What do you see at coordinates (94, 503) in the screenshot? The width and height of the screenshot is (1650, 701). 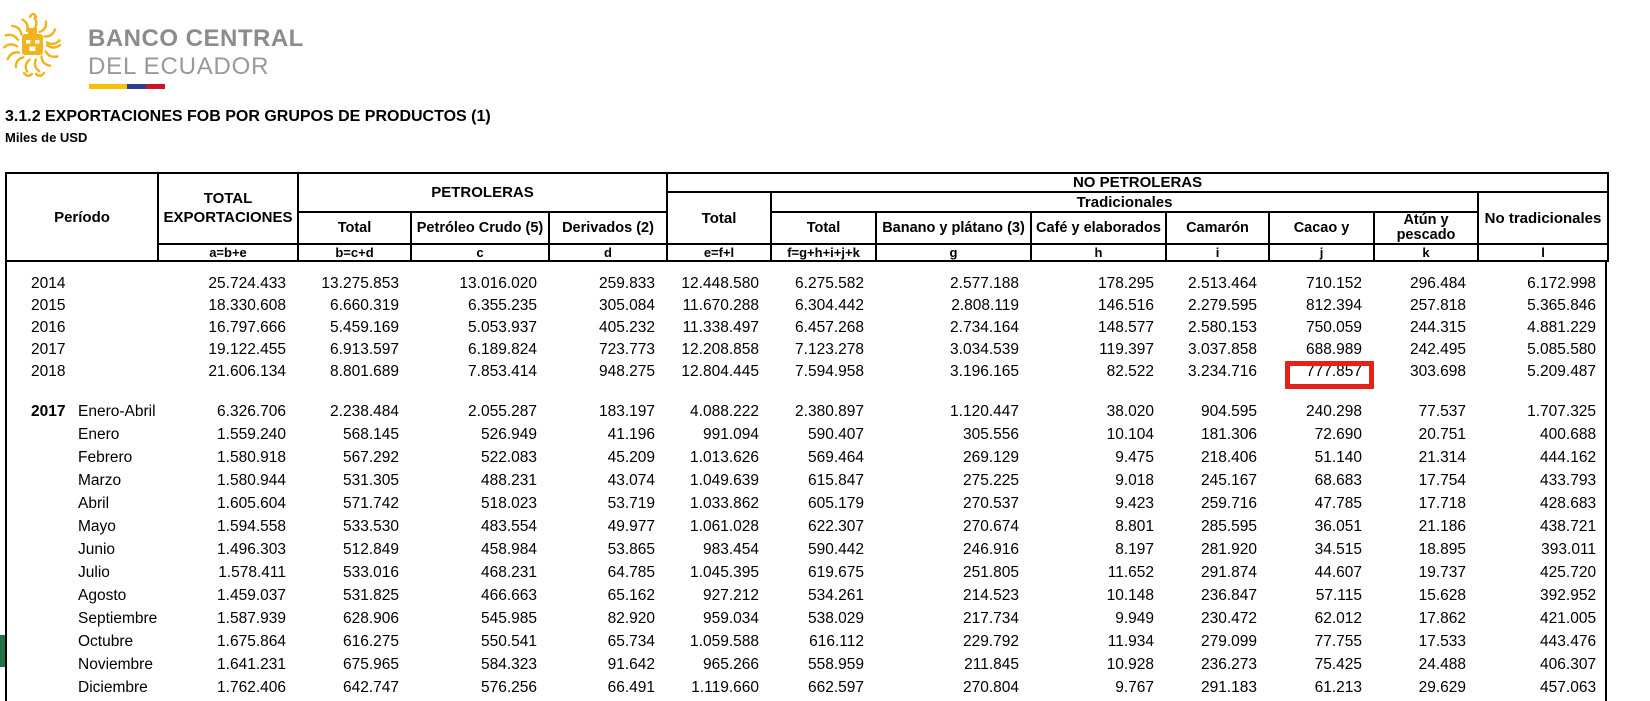 I see `period-month-label: Abril` at bounding box center [94, 503].